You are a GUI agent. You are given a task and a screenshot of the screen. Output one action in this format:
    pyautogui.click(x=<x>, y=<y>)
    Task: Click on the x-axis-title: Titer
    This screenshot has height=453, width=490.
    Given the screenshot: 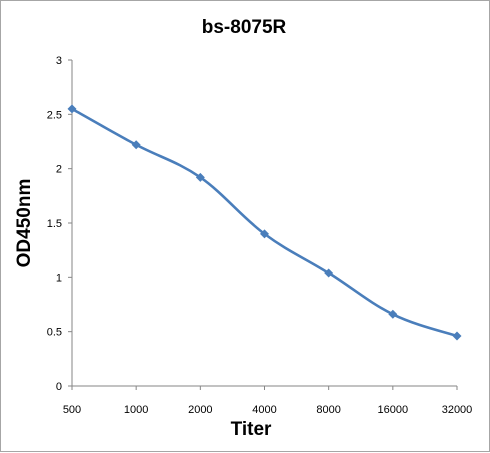 What is the action you would take?
    pyautogui.click(x=251, y=429)
    